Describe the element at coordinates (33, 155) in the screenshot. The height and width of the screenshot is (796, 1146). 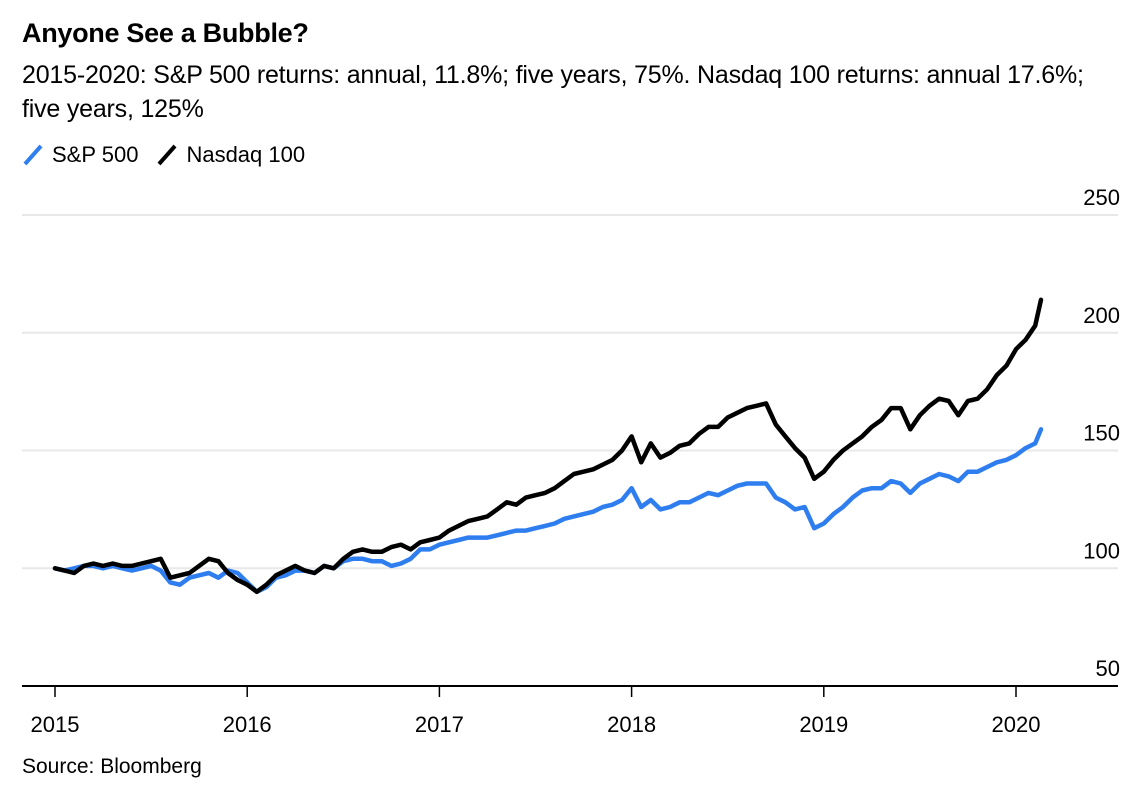
I see `legend-swatch-sp500-icon` at that location.